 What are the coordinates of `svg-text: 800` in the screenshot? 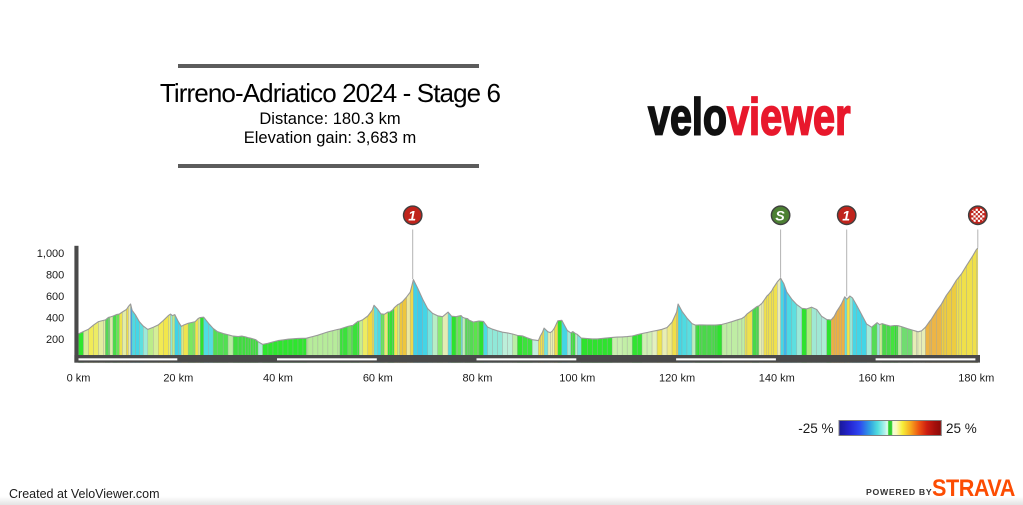 It's located at (55, 276).